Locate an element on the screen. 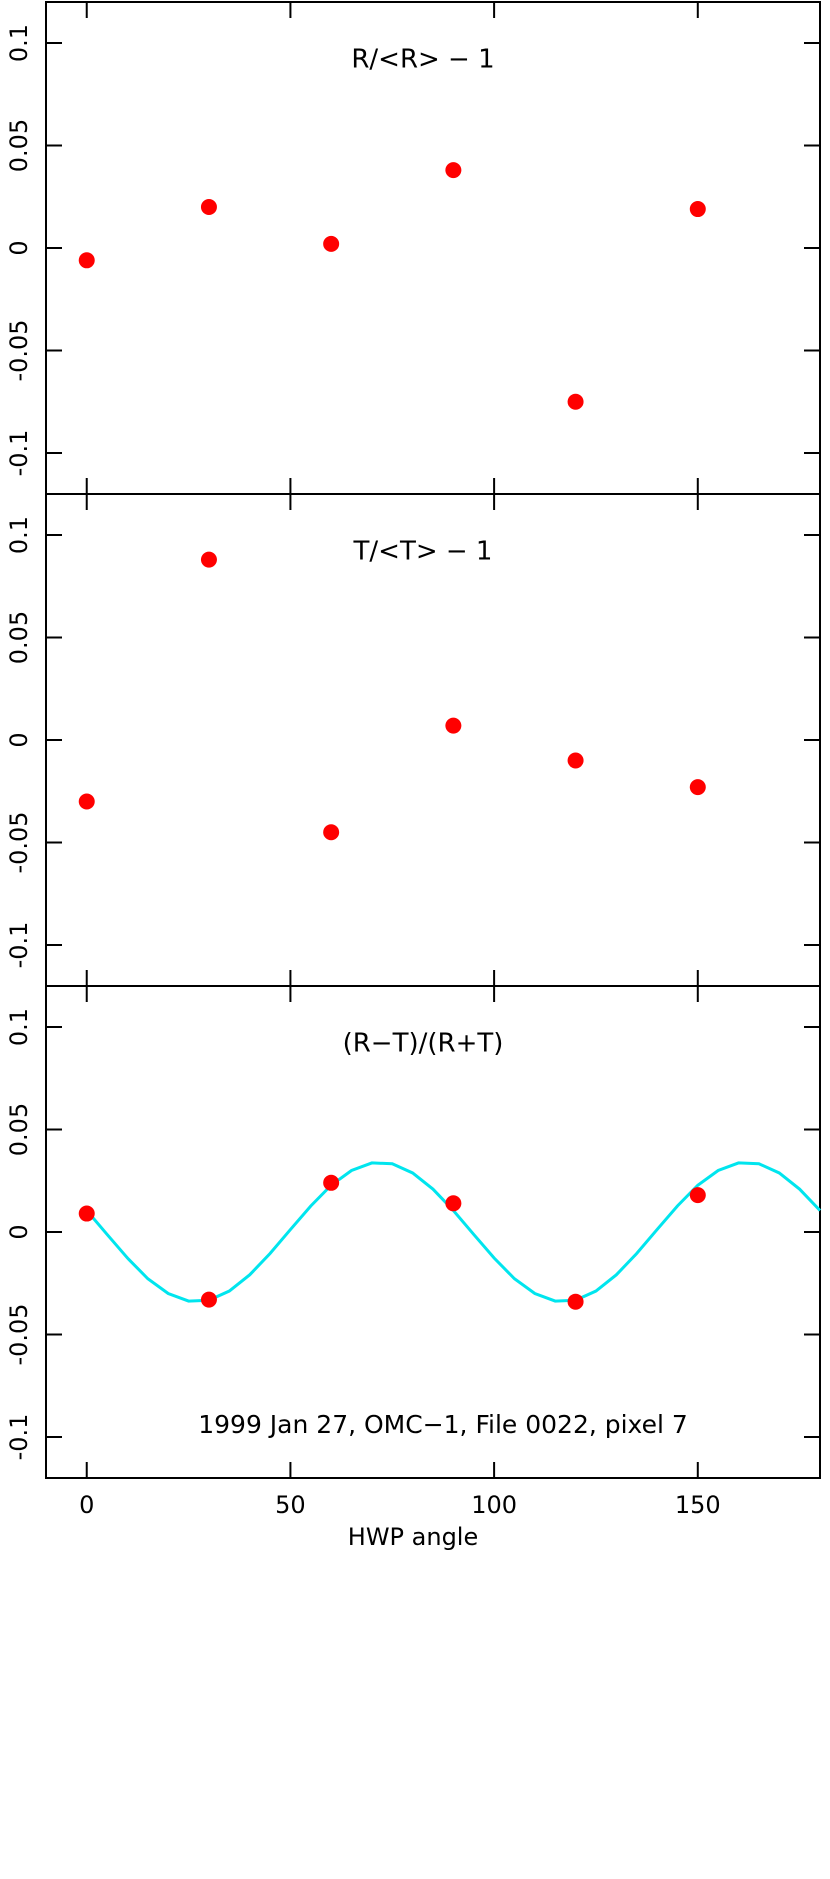 Image resolution: width=830 pixels, height=1879 pixels. x-axis-label: HWP angle is located at coordinates (413, 1537).